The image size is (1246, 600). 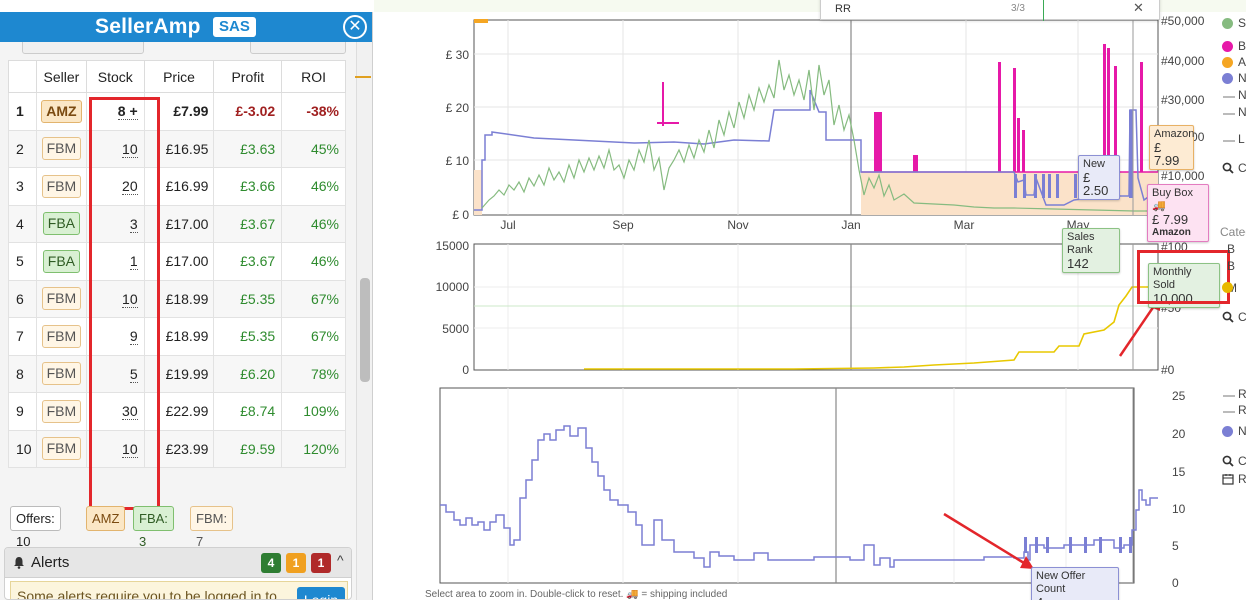 I want to click on table-row: 6 FBM 10 £18.99 £5.35 67%, so click(x=177, y=298).